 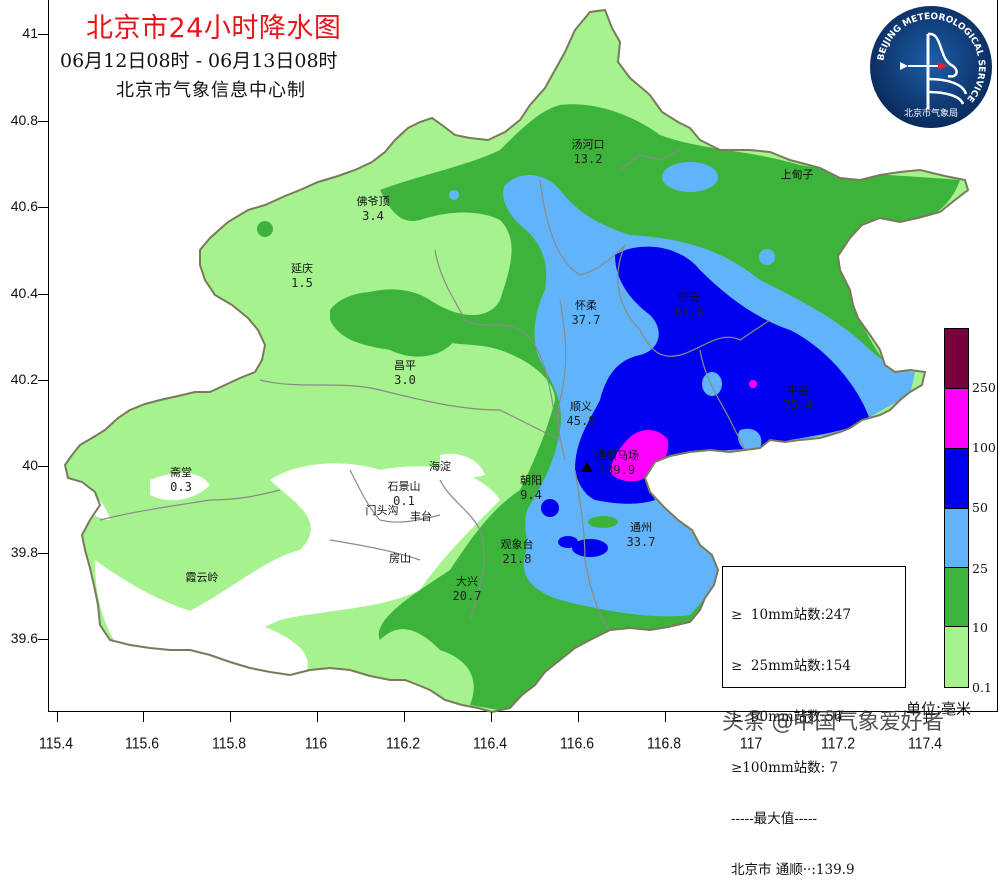 What do you see at coordinates (587, 467) in the screenshot?
I see `max-station-triangle-icon` at bounding box center [587, 467].